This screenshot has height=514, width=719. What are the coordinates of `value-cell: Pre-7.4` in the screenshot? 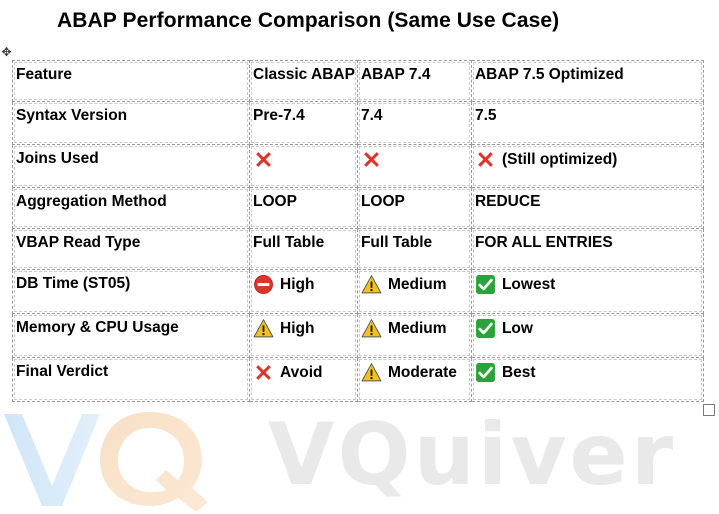 It's located at (303, 123).